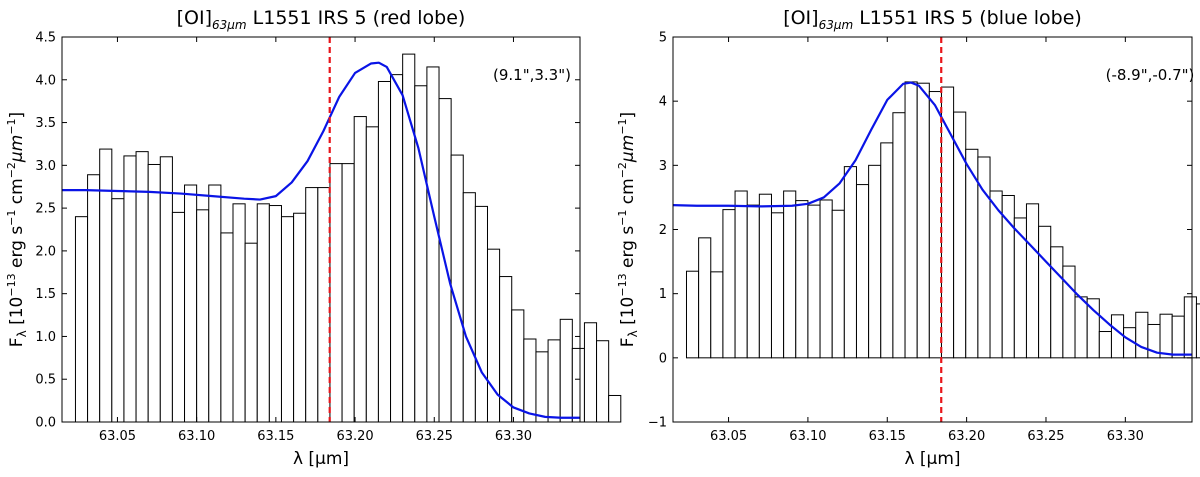  I want to click on chart-title-rest: L1551 IRS 5 (red lobe), so click(356, 18).